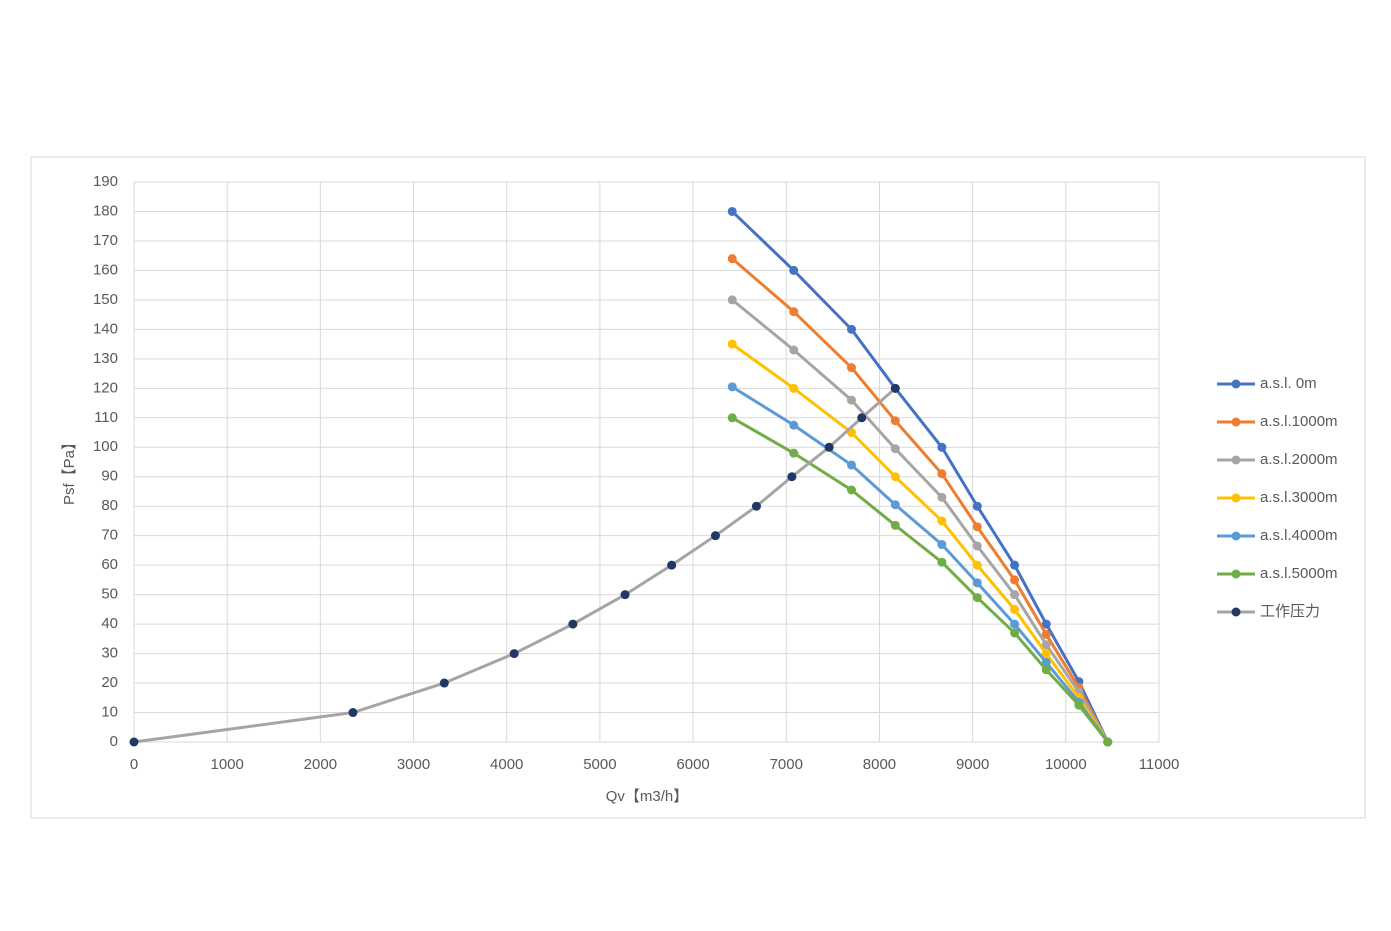 This screenshot has width=1391, height=931. Describe the element at coordinates (1299, 459) in the screenshot. I see `legend-label: a.s.l.2000m` at that location.